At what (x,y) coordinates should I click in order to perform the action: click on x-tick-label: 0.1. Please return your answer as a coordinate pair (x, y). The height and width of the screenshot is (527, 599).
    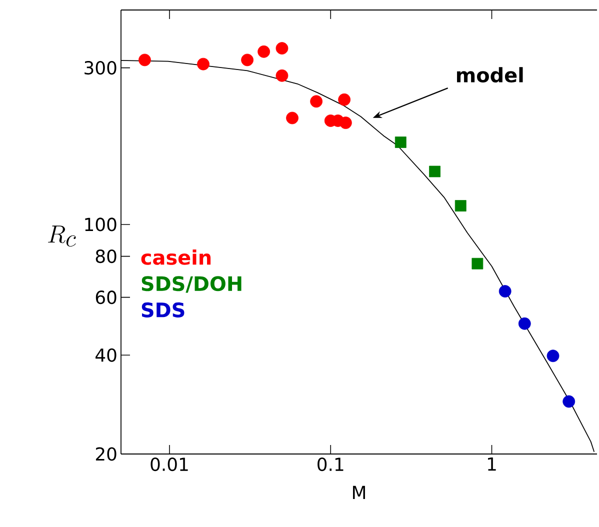
    Looking at the image, I should click on (331, 465).